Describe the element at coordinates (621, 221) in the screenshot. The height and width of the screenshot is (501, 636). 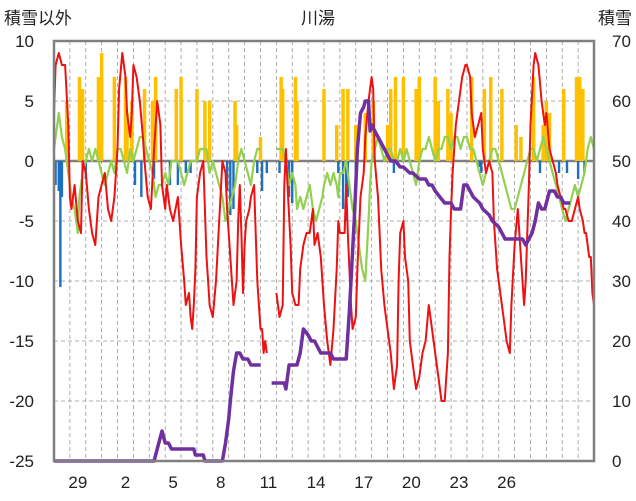
I see `y-right-tick-label: 40` at that location.